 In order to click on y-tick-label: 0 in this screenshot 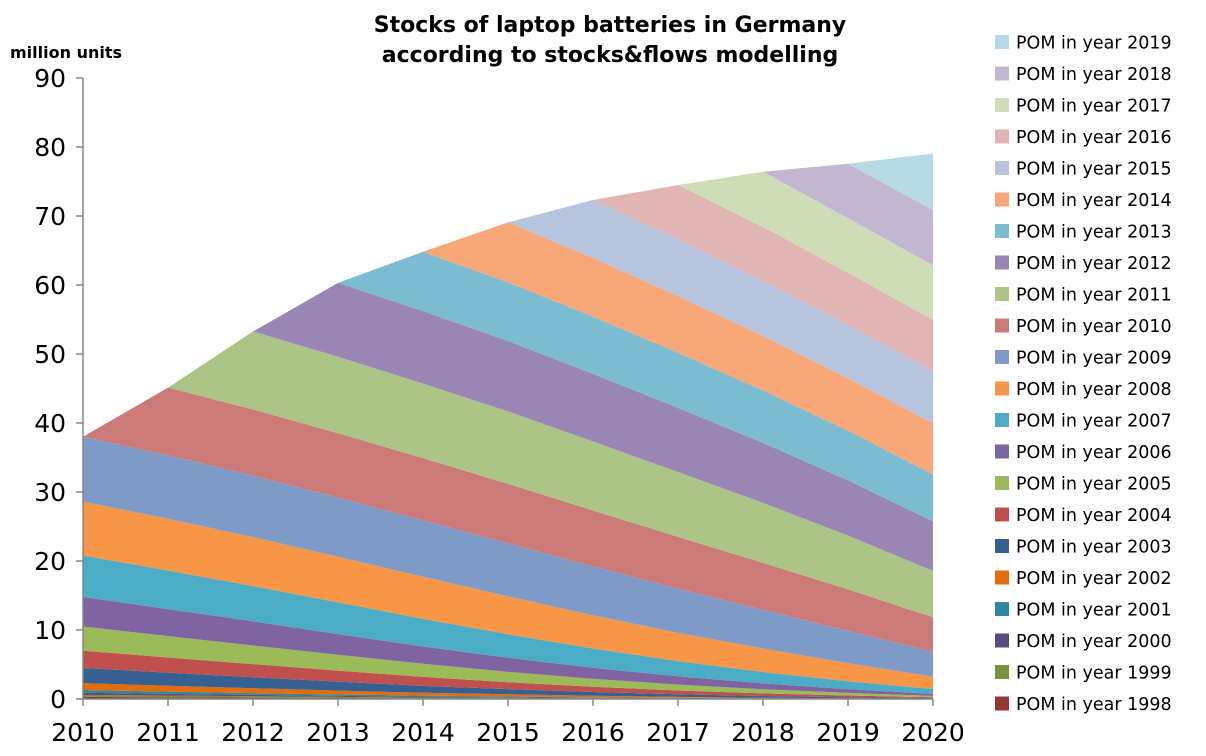, I will do `click(58, 699)`.